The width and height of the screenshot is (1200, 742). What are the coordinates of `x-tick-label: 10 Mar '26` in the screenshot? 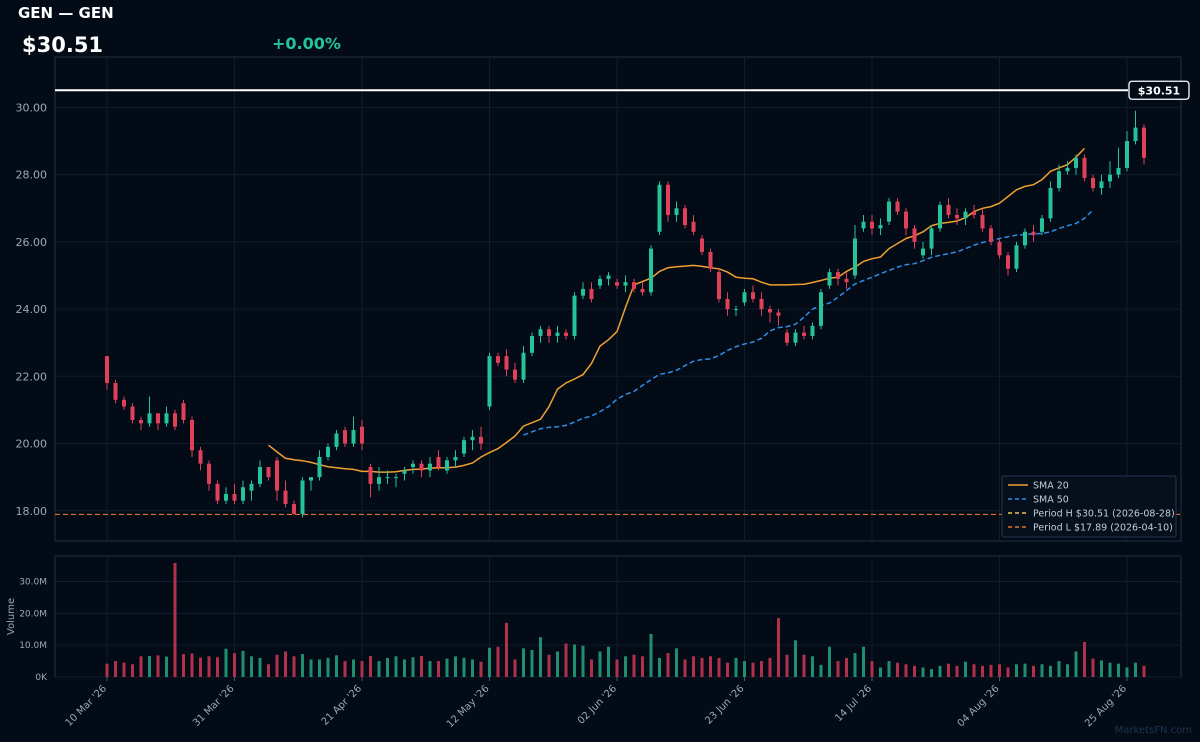 It's located at (87, 706).